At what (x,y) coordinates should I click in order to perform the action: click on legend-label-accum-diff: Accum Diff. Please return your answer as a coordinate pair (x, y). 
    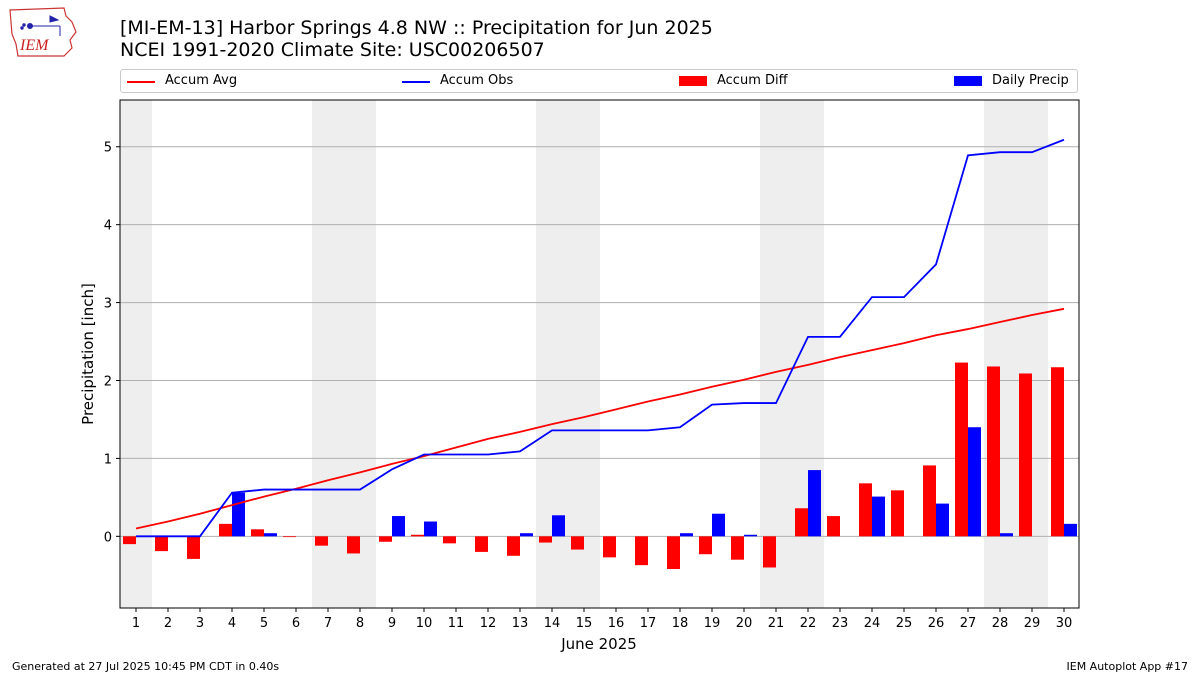
    Looking at the image, I should click on (752, 80).